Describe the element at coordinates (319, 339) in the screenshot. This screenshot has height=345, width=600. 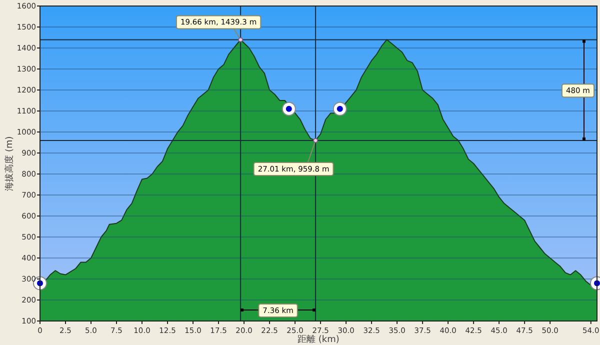
I see `x-axis-title: 距離 (km)` at that location.